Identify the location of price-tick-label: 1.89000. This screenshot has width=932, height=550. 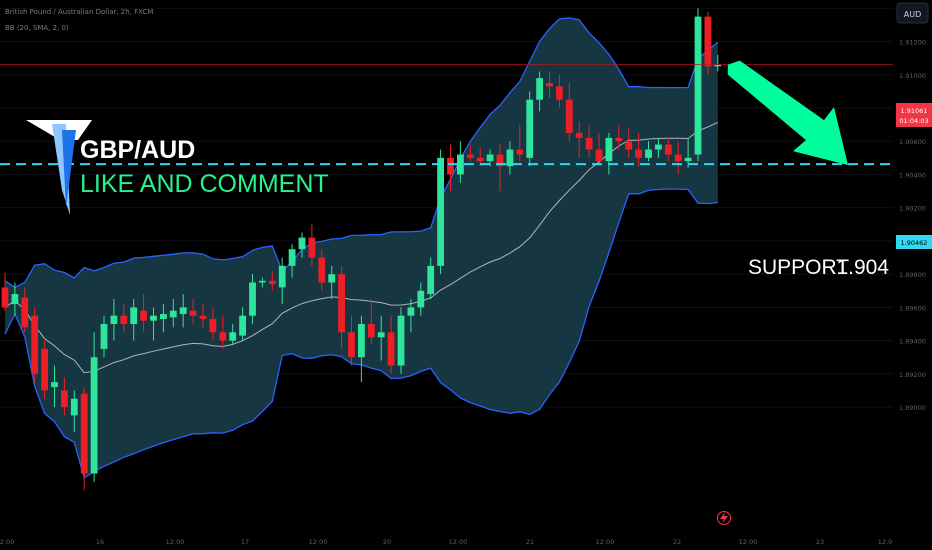
(912, 408).